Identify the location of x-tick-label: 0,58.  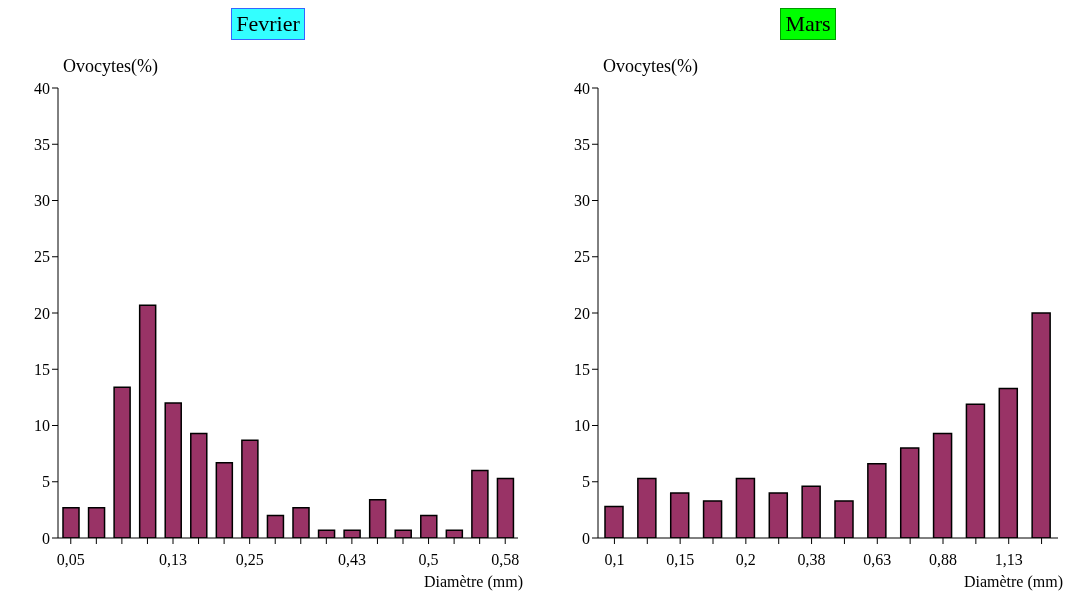
(505, 560).